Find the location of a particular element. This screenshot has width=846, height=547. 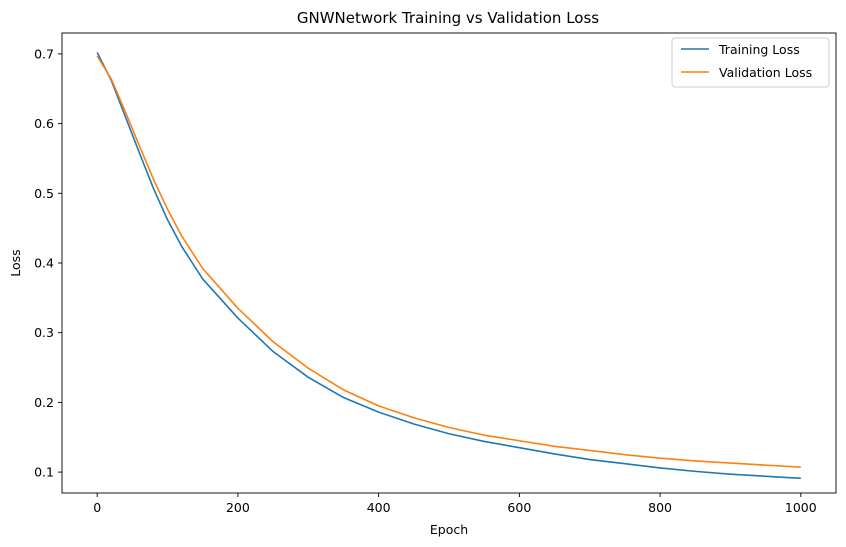

x-tick-label: 0 is located at coordinates (97, 507).